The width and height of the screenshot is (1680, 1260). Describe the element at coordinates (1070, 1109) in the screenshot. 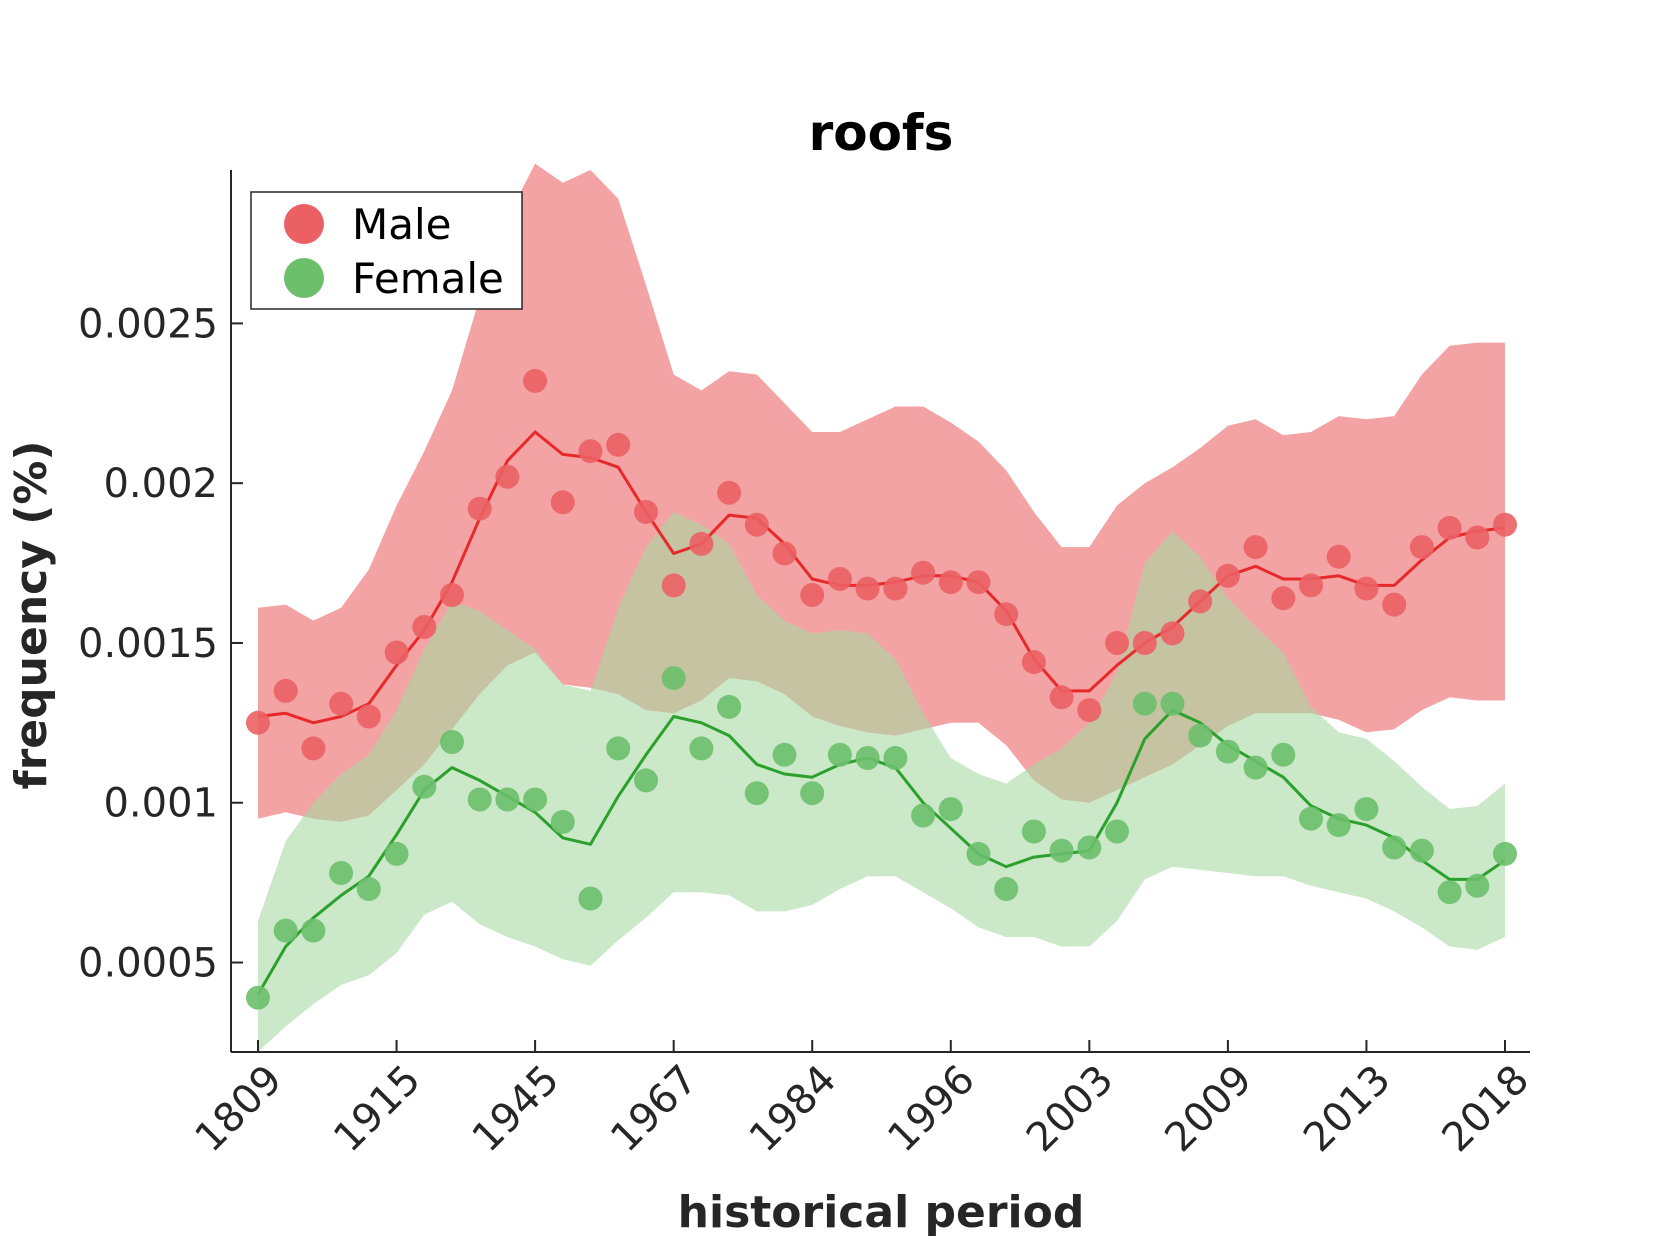

I see `x-tick-label: 2003` at that location.